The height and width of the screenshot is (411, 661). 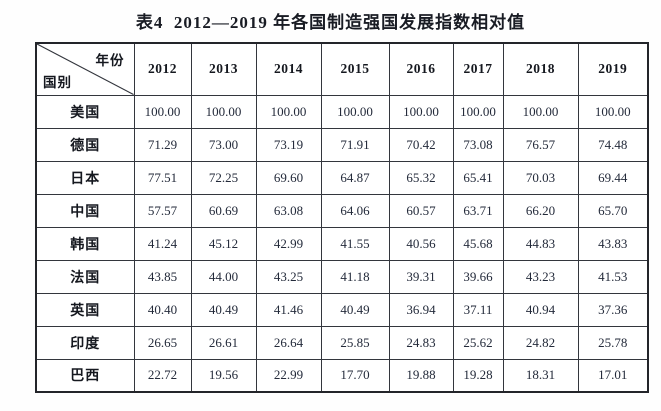 What do you see at coordinates (223, 375) in the screenshot?
I see `value-cell: 19.56` at bounding box center [223, 375].